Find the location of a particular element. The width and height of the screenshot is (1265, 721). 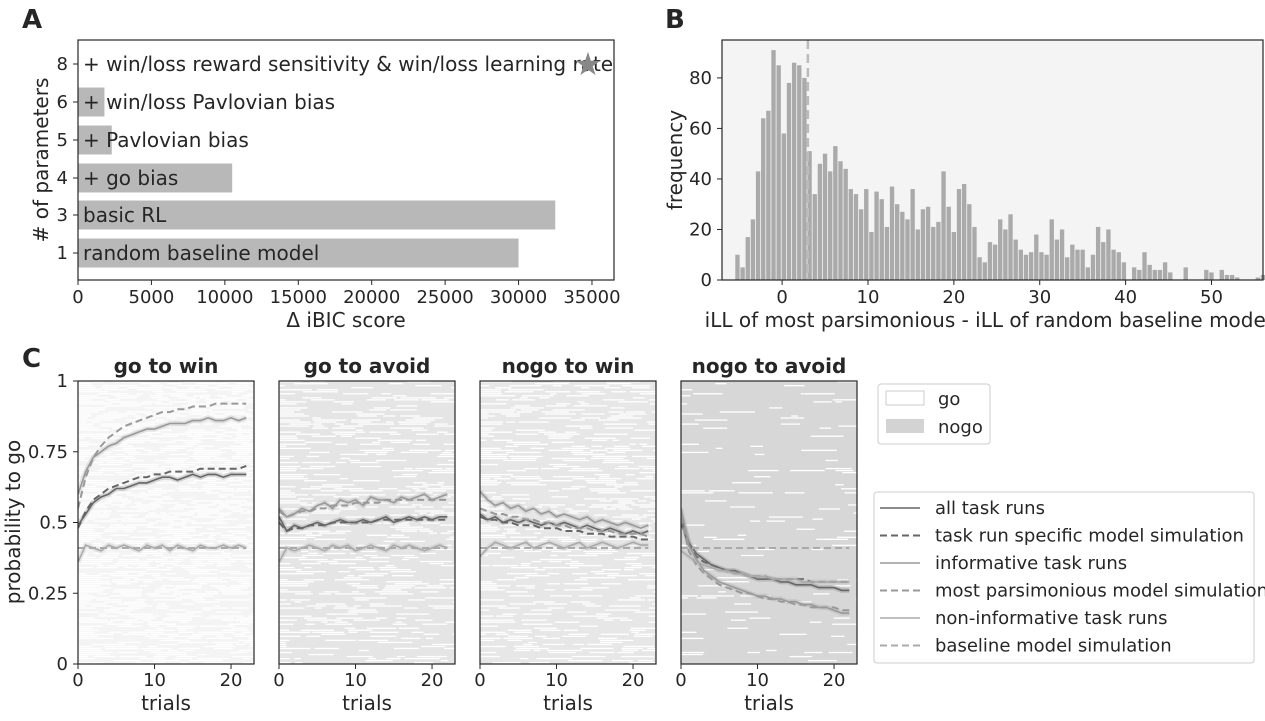

panel-b-ylabel: frequency is located at coordinates (675, 160).